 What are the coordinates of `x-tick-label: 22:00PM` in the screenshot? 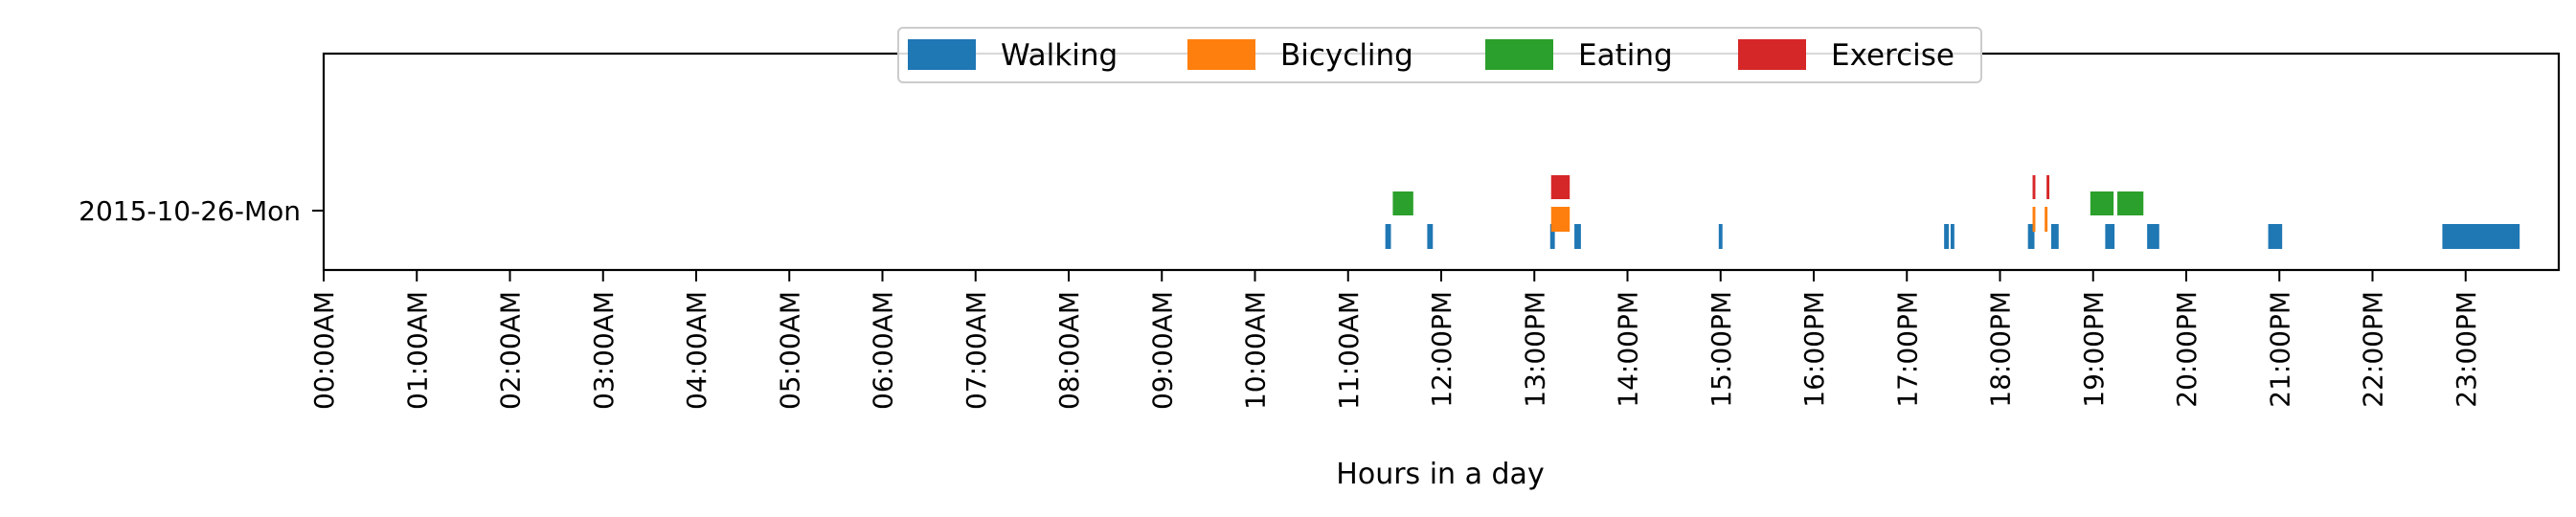 It's located at (2373, 349).